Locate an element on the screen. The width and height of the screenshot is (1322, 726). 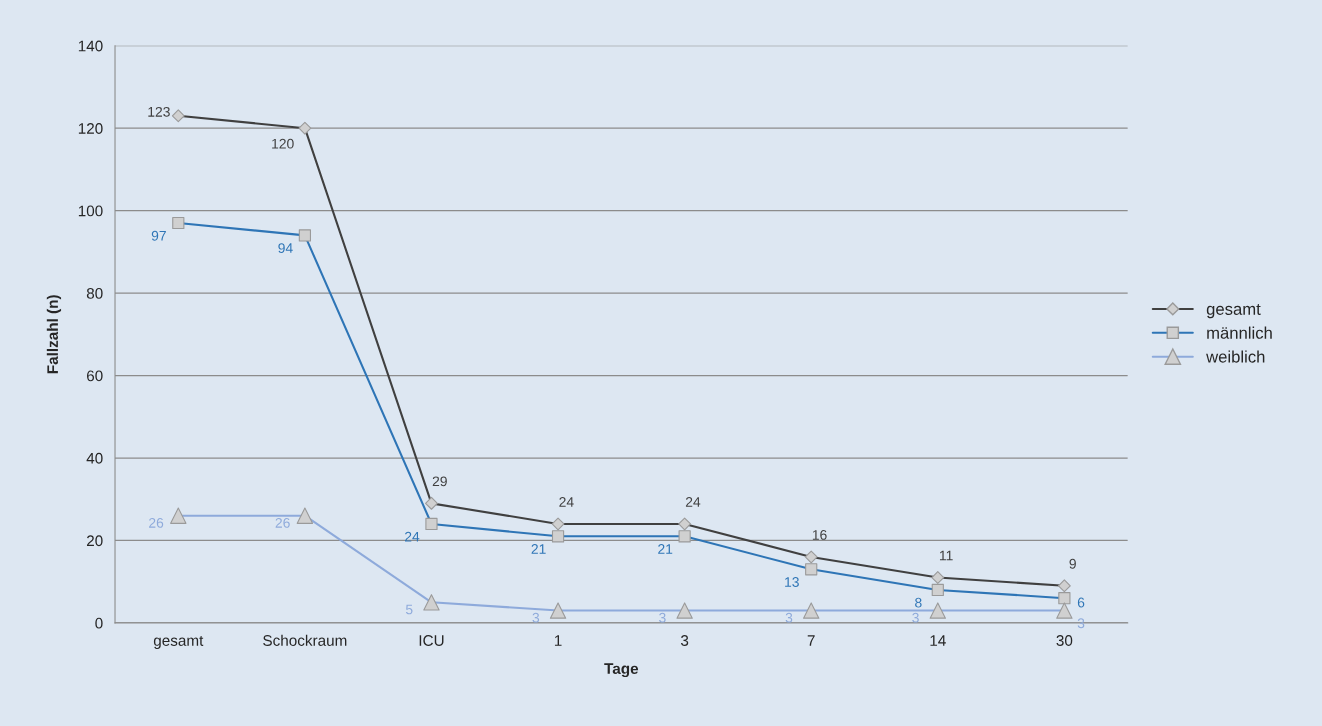
data-label: 123 is located at coordinates (159, 111).